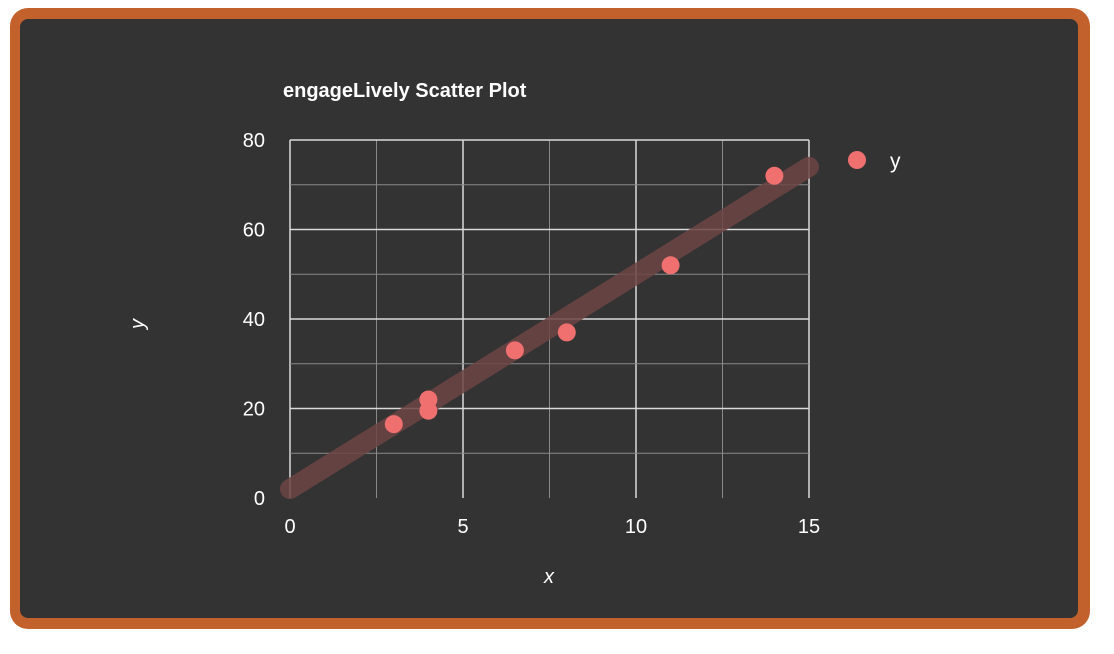  What do you see at coordinates (289, 527) in the screenshot?
I see `x-tick-label: 0` at bounding box center [289, 527].